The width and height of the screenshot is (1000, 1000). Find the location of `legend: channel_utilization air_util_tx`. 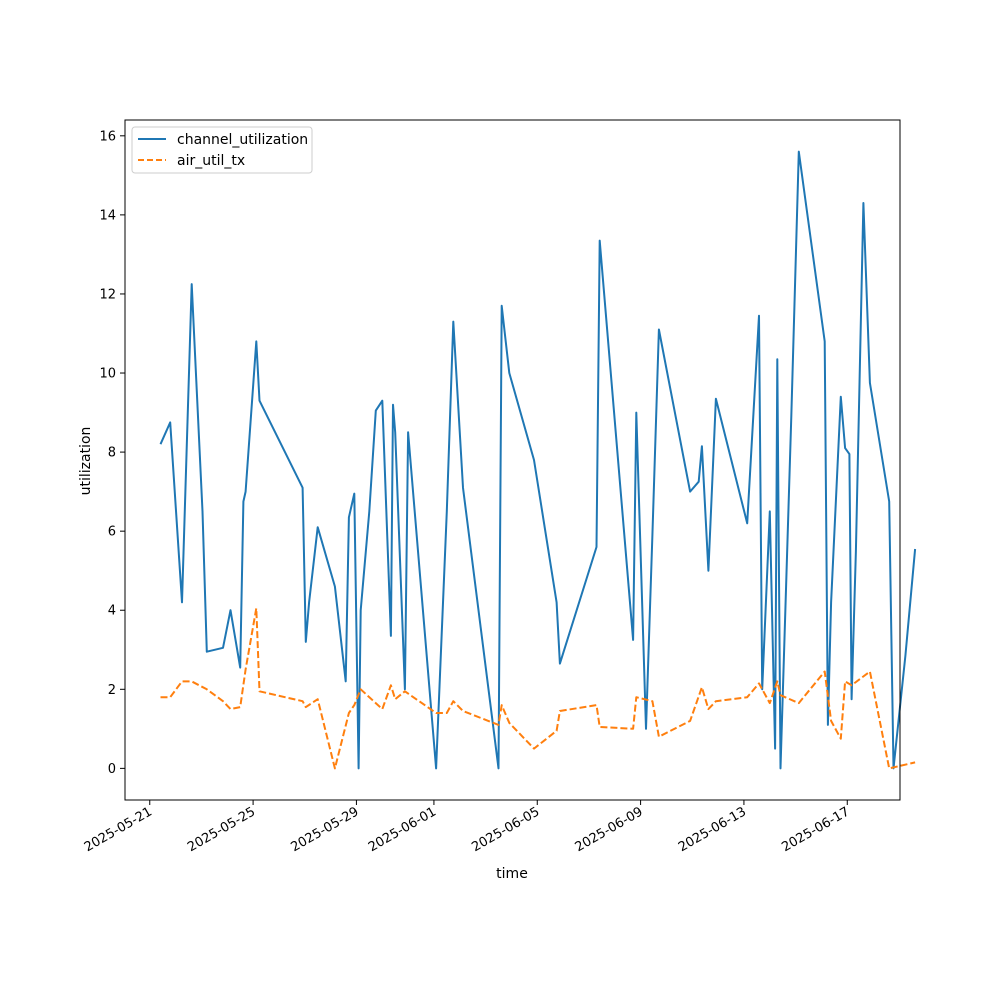

legend: channel_utilization air_util_tx is located at coordinates (222, 150).